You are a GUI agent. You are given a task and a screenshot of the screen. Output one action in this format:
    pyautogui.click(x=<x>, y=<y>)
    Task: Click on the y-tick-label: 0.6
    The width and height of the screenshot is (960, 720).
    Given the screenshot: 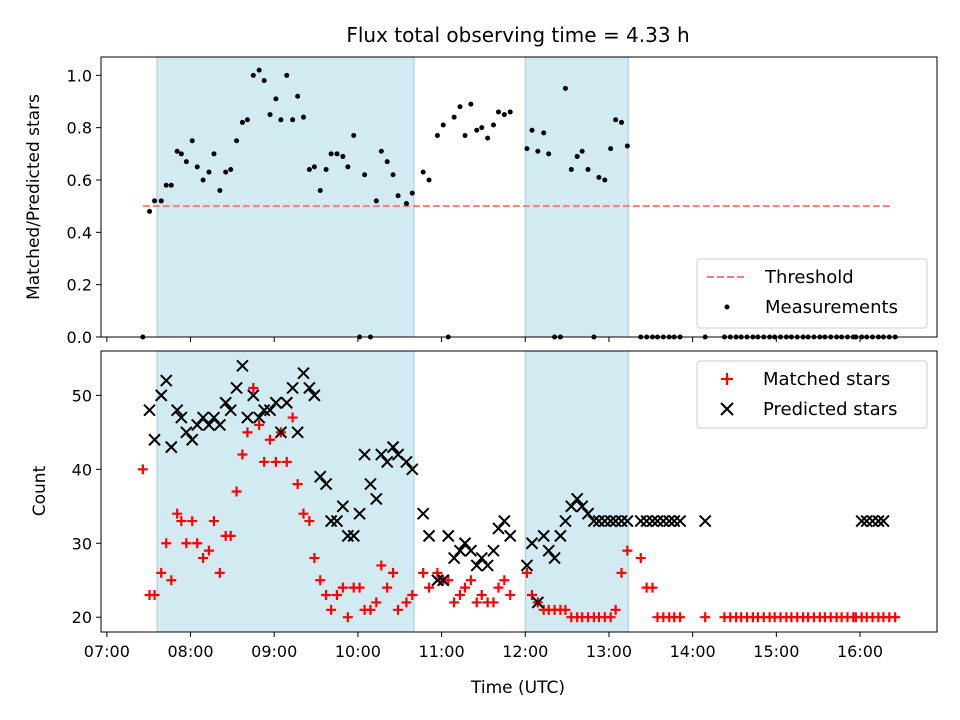 What is the action you would take?
    pyautogui.click(x=79, y=180)
    